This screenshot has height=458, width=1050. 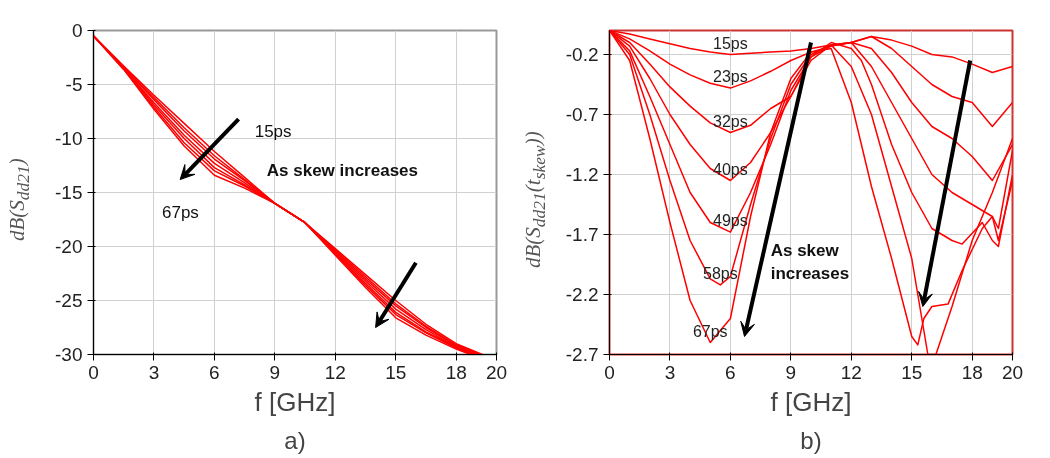 I want to click on y-tick-label: -10, so click(x=69, y=138).